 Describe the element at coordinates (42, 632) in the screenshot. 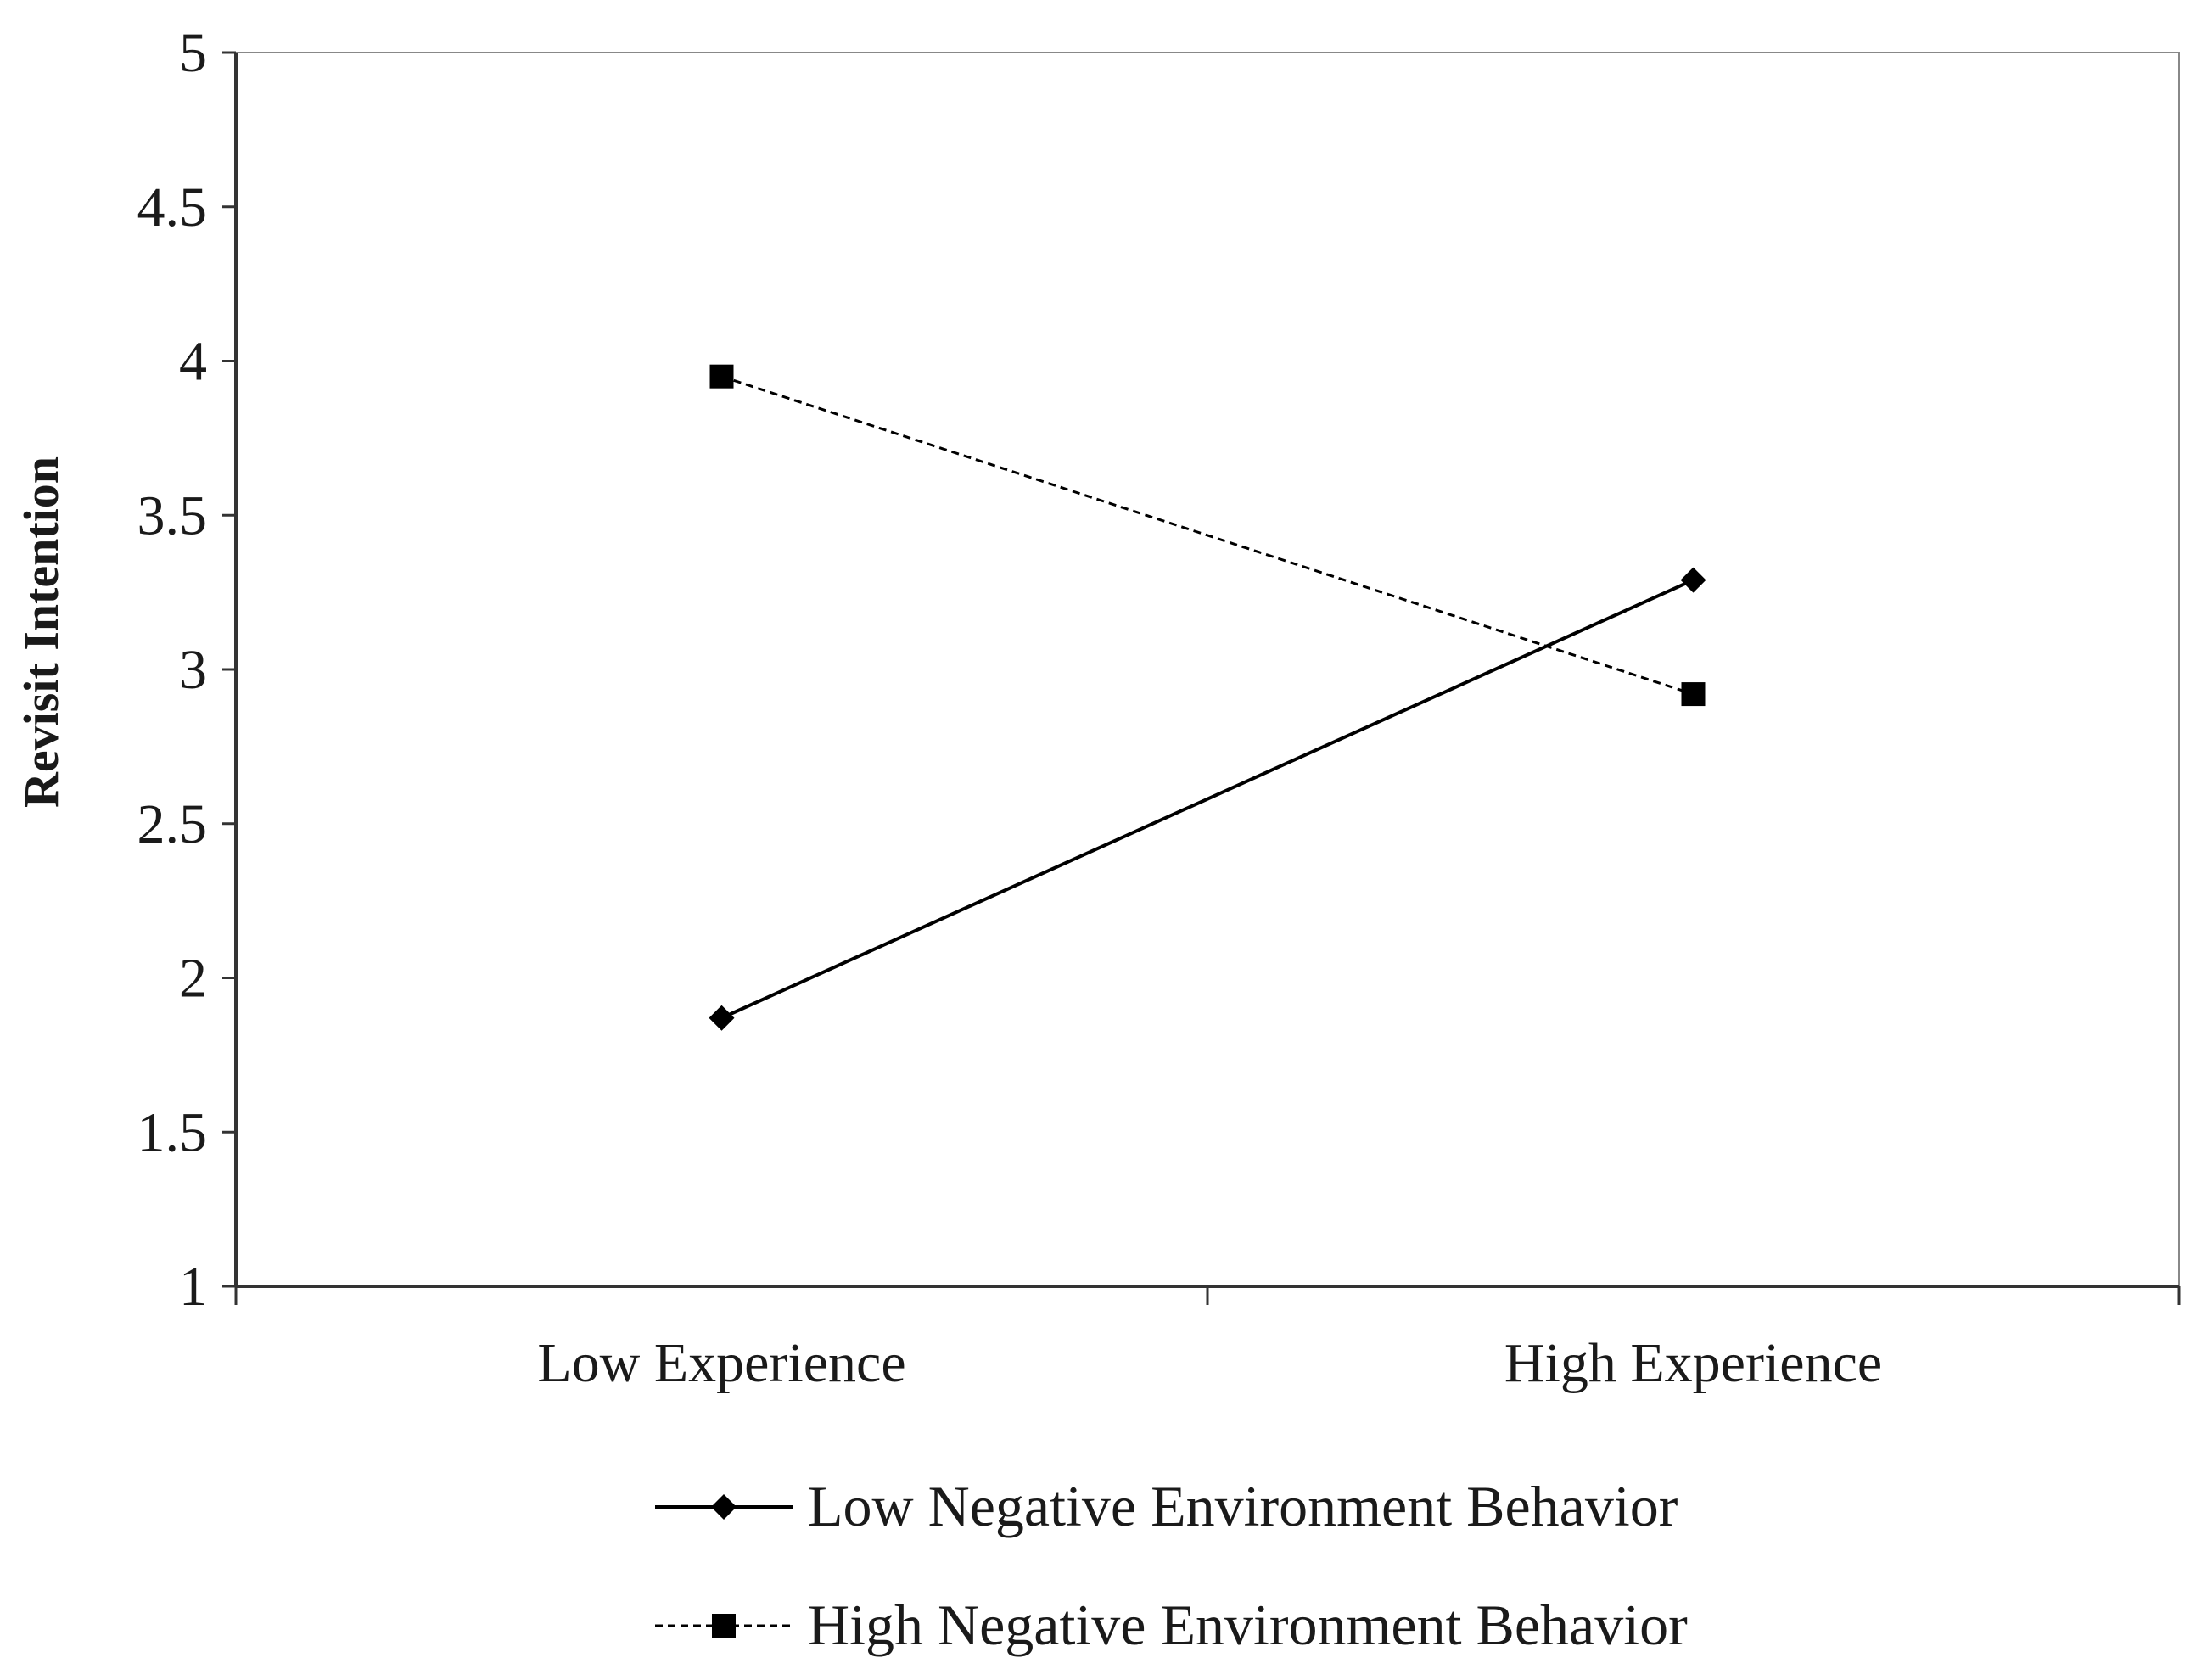

I see `y-axis-title: Revisit Intention` at that location.